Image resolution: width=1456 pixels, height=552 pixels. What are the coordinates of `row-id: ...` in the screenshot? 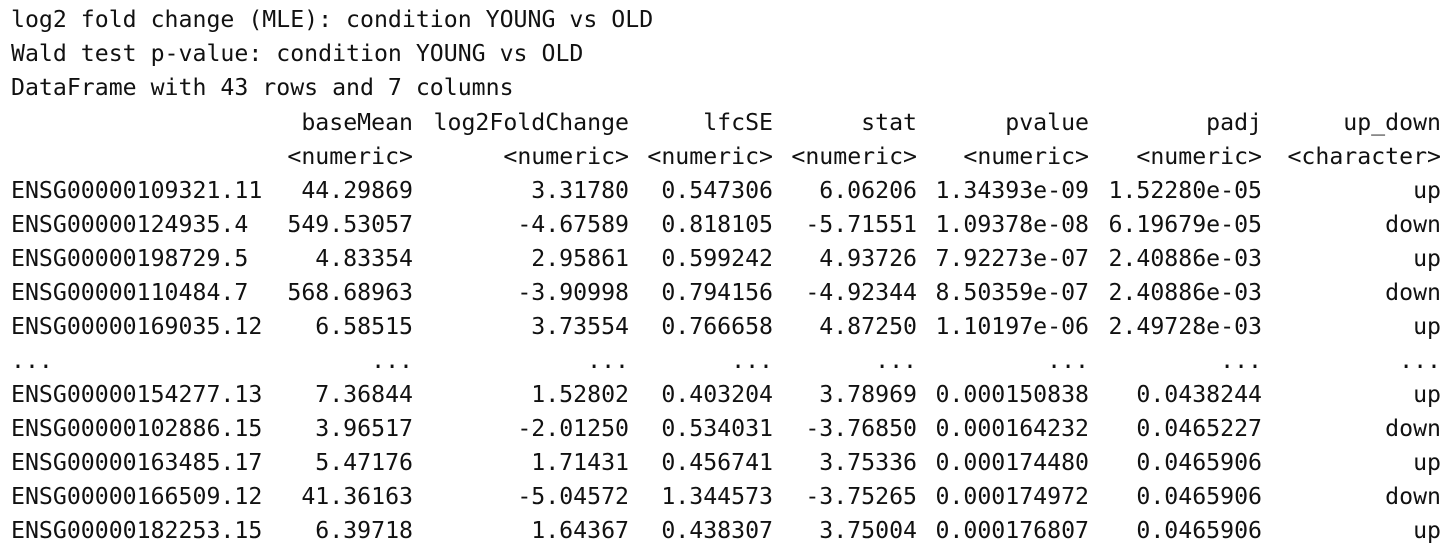 It's located at (32, 360).